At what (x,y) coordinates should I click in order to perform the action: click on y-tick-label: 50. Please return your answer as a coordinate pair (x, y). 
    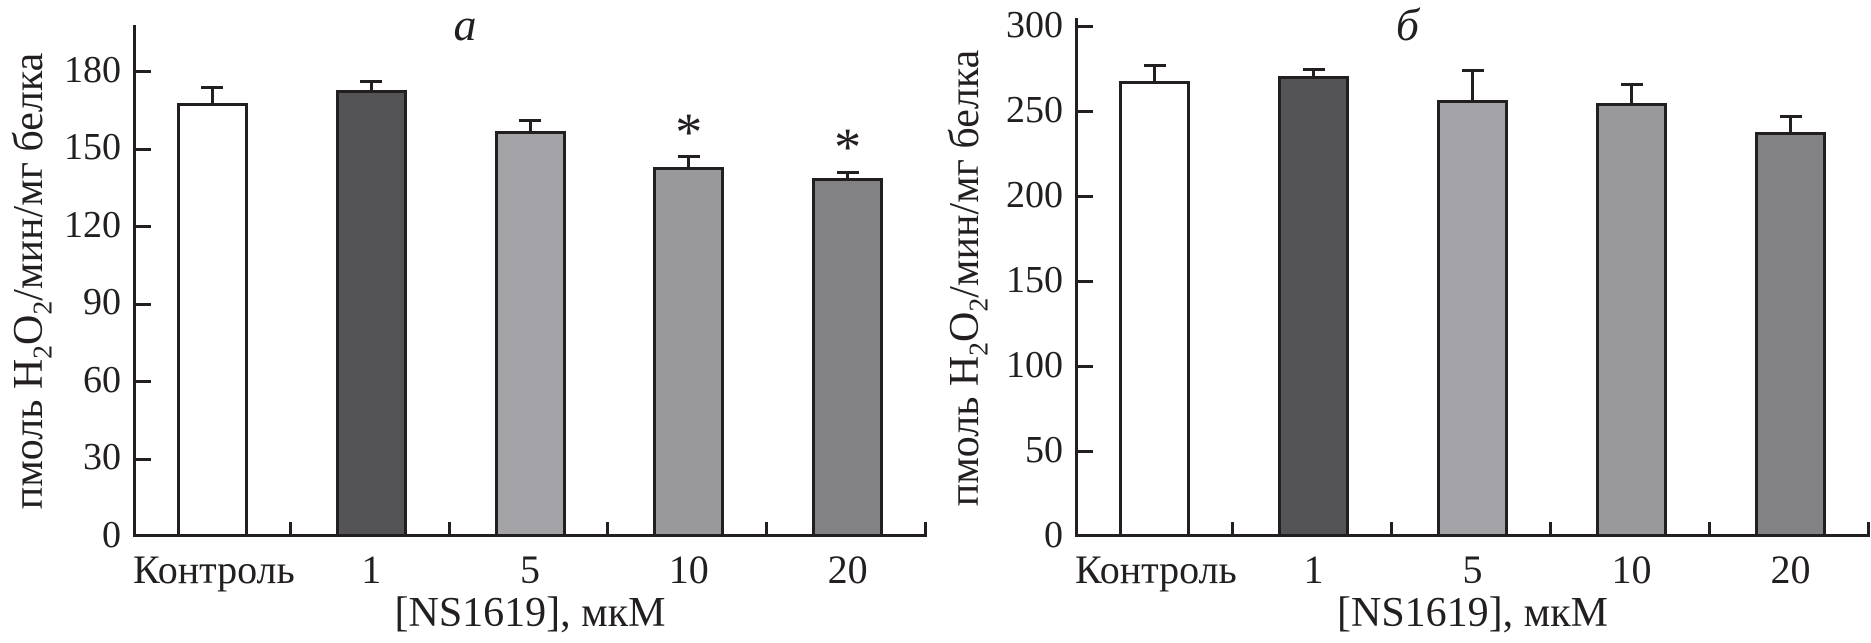
    Looking at the image, I should click on (1044, 449).